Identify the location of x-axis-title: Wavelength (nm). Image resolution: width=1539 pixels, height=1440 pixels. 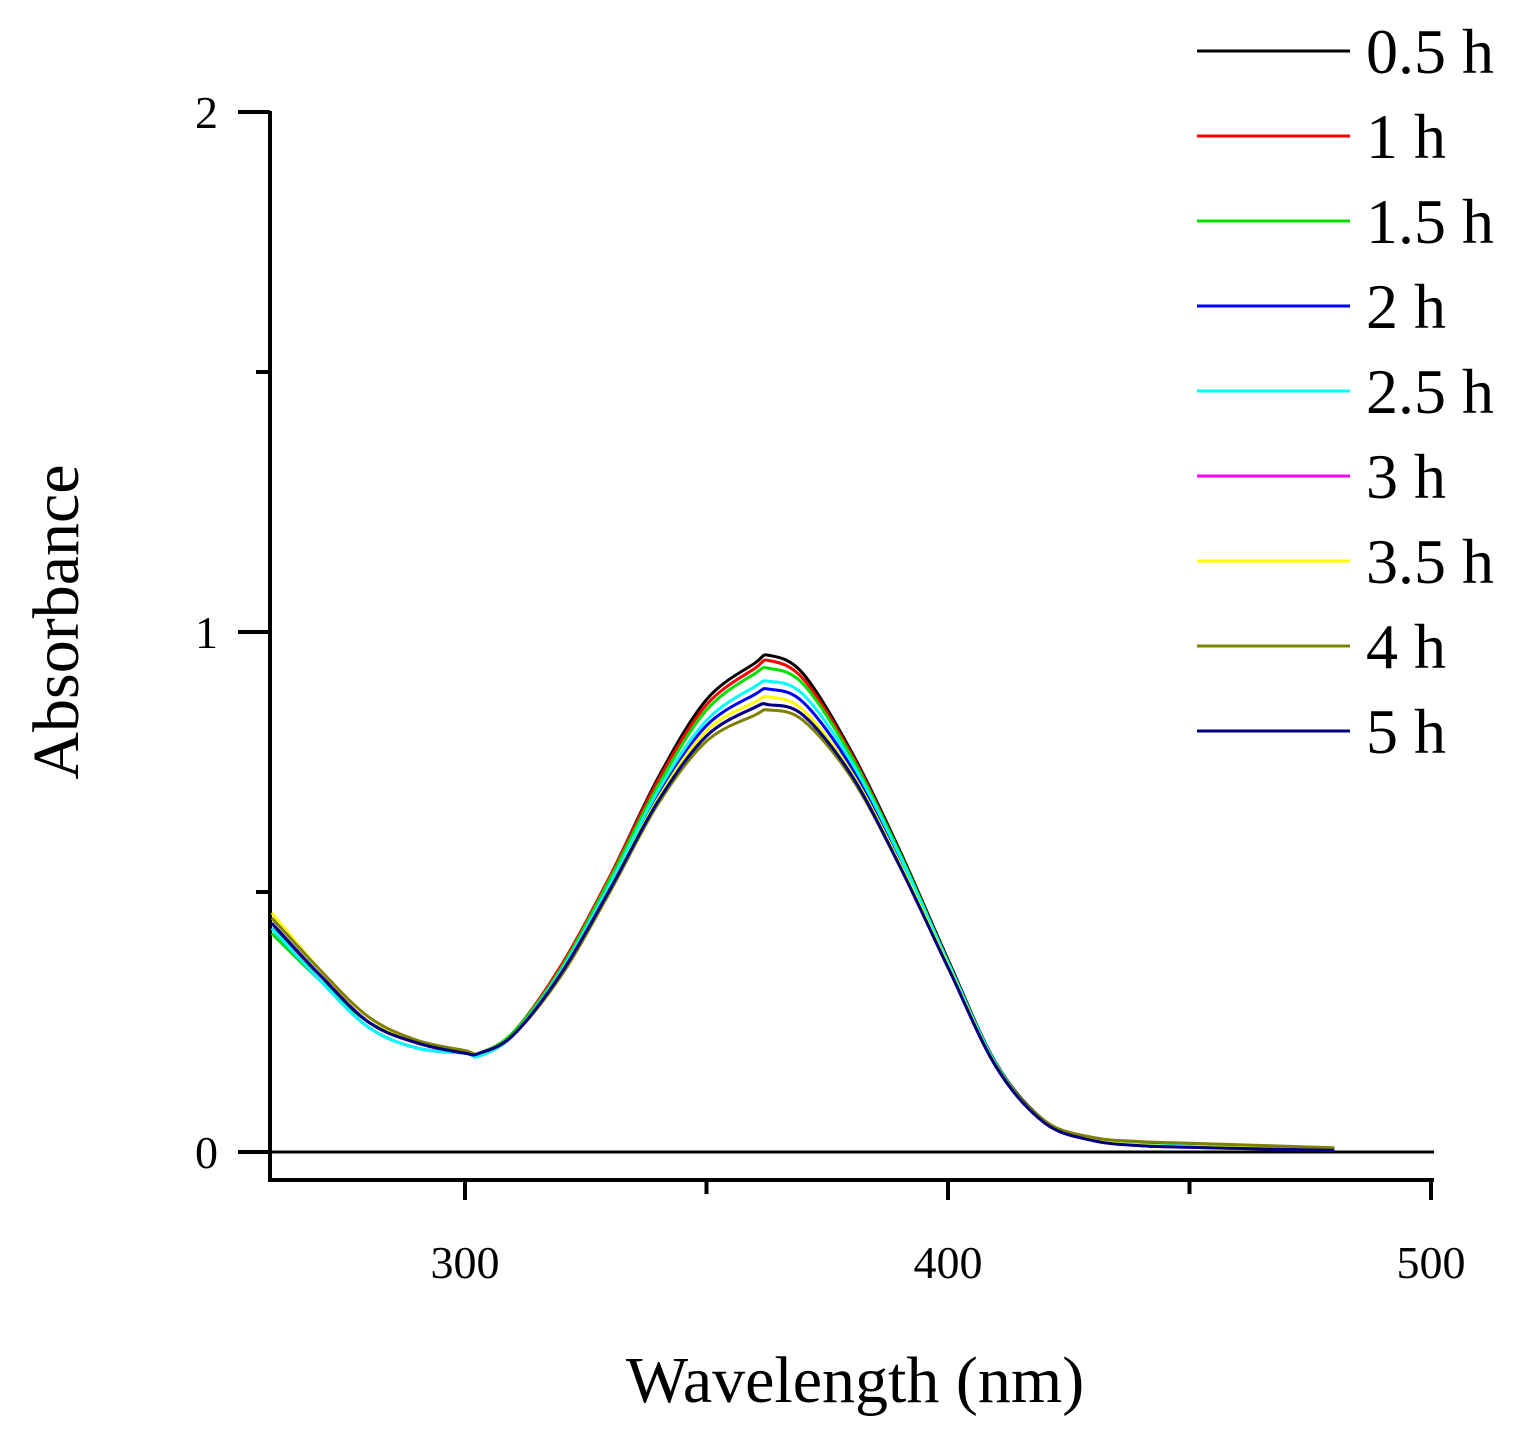
(855, 1380).